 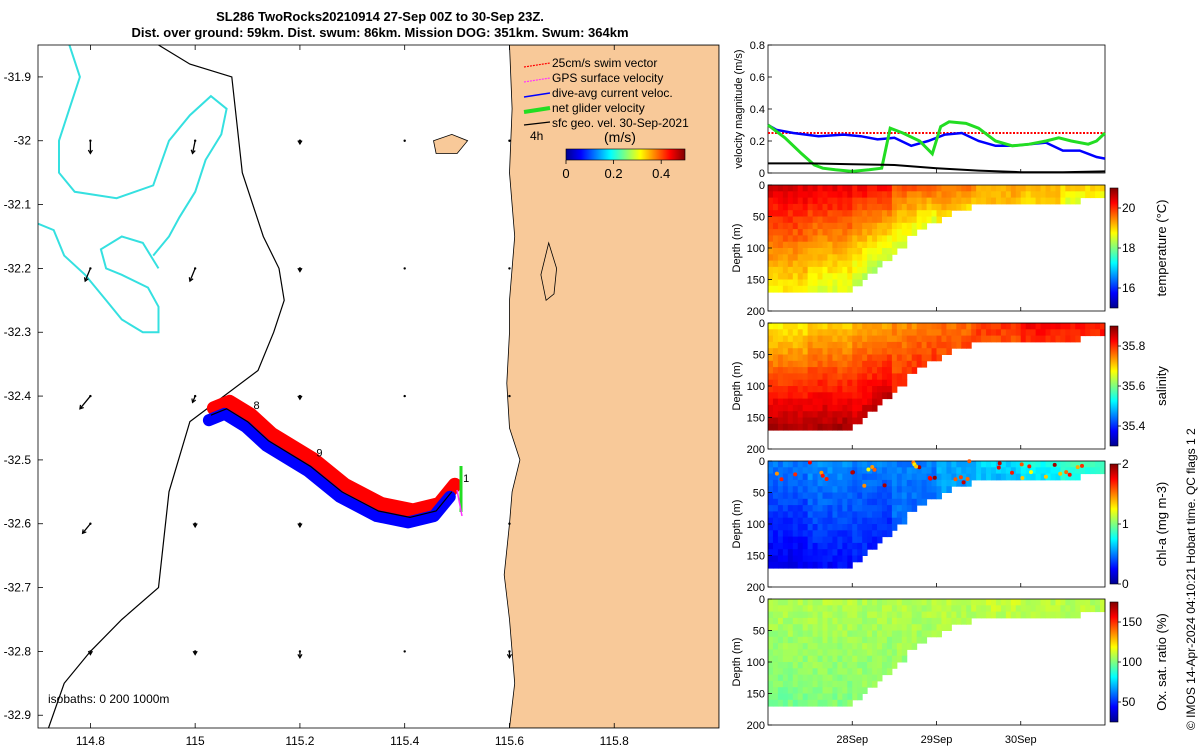 I want to click on velocity-series-net-glider, so click(x=937, y=146).